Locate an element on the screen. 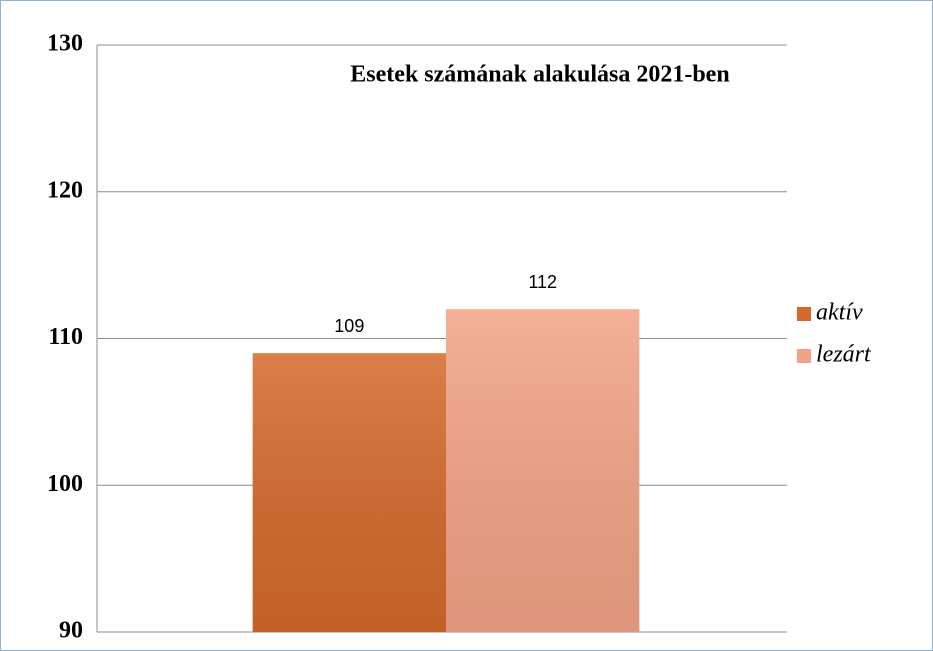  legend-label: lezárt is located at coordinates (844, 355).